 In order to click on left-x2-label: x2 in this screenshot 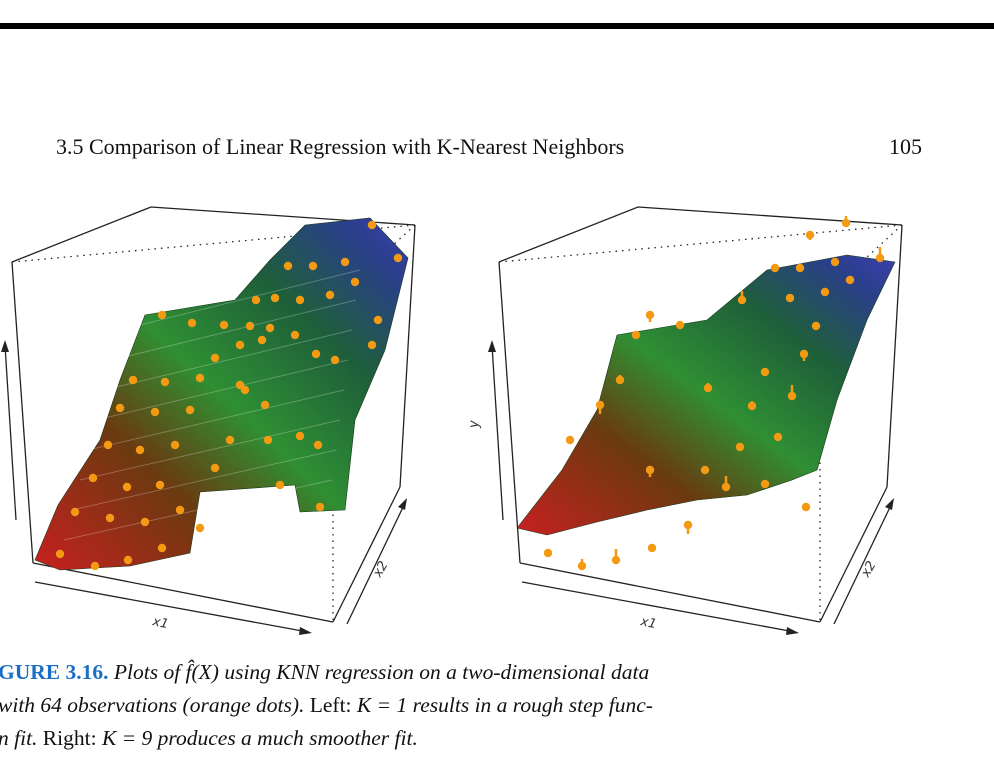, I will do `click(380, 570)`.